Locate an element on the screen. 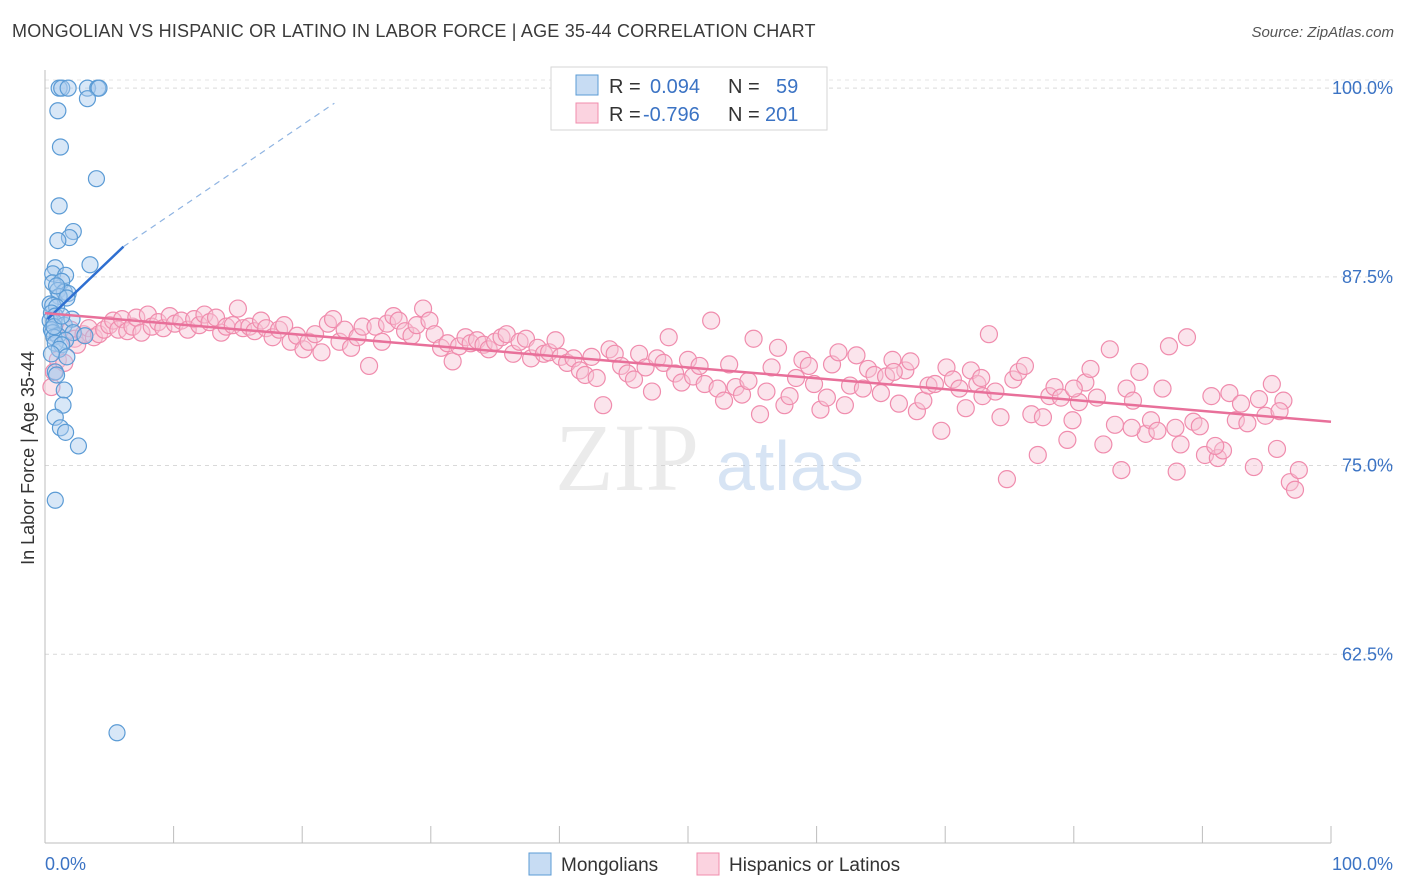 This screenshot has height=892, width=1406. y-axis-title: In Labor Force | Age 35-44 is located at coordinates (28, 458).